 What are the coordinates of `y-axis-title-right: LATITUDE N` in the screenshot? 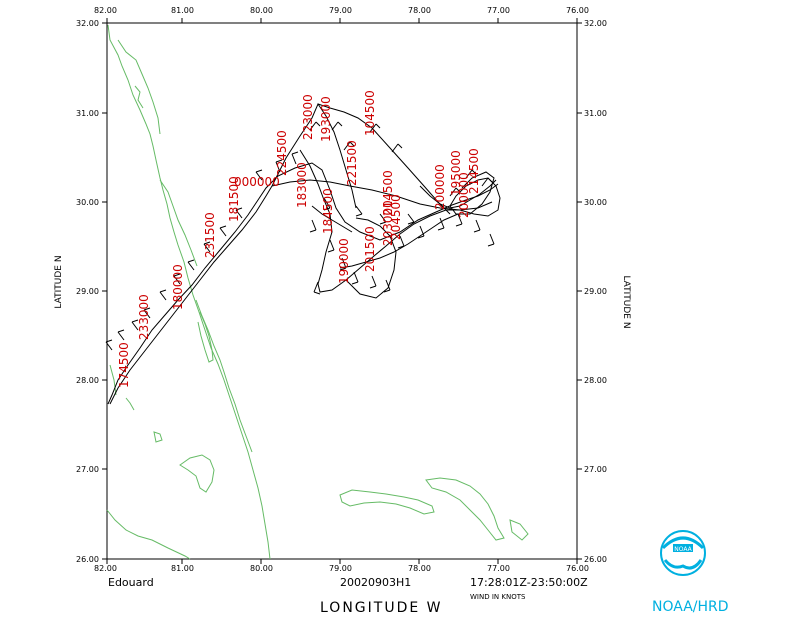 It's located at (626, 301).